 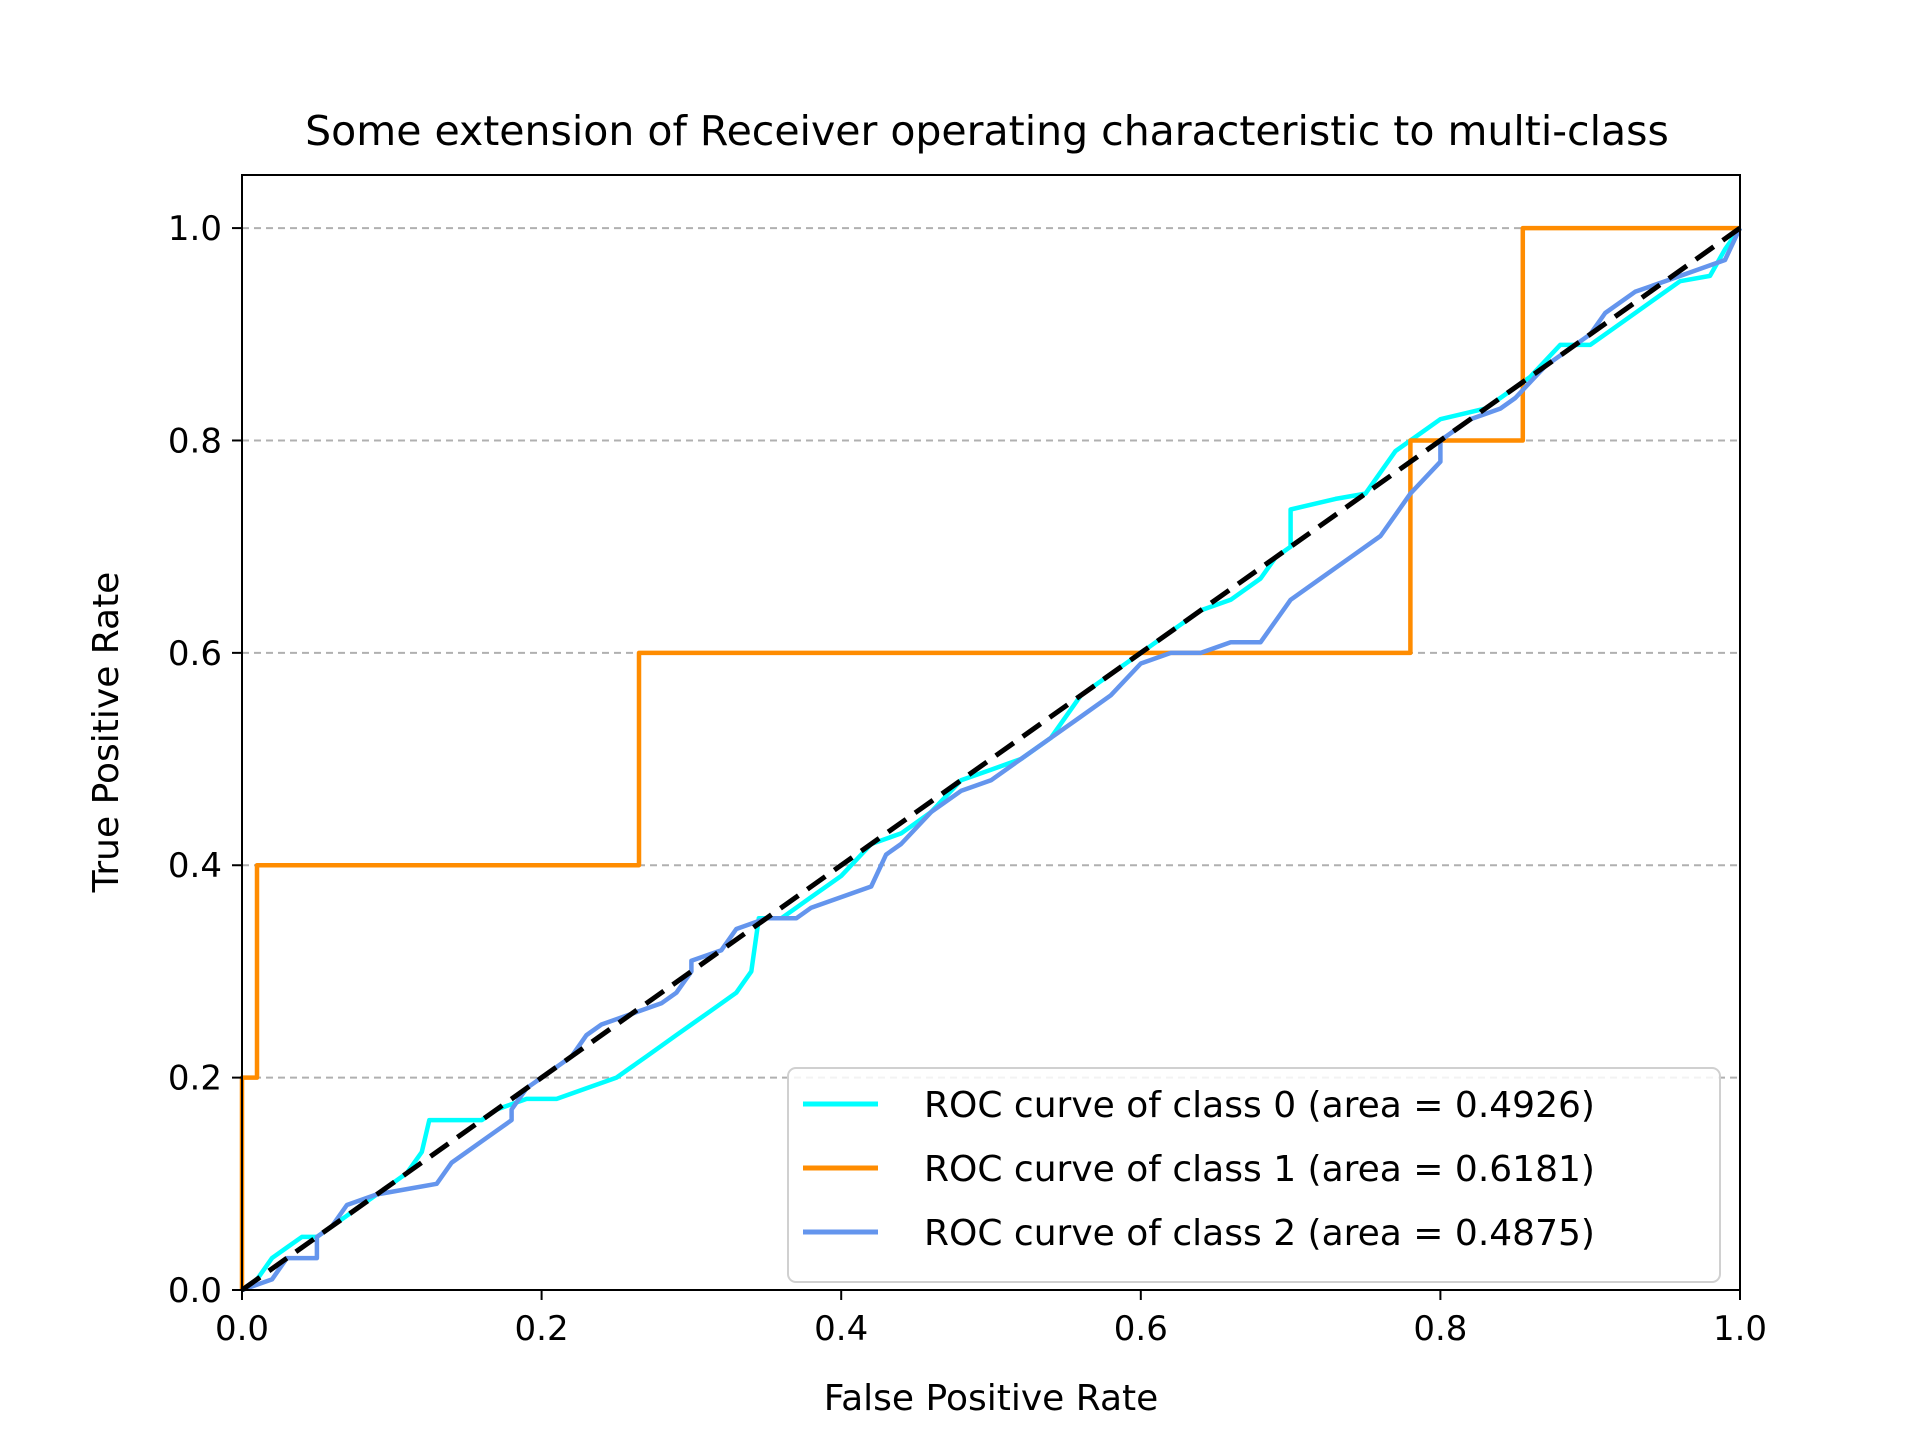 What do you see at coordinates (106, 733) in the screenshot?
I see `y-axis-label: True Positive Rate` at bounding box center [106, 733].